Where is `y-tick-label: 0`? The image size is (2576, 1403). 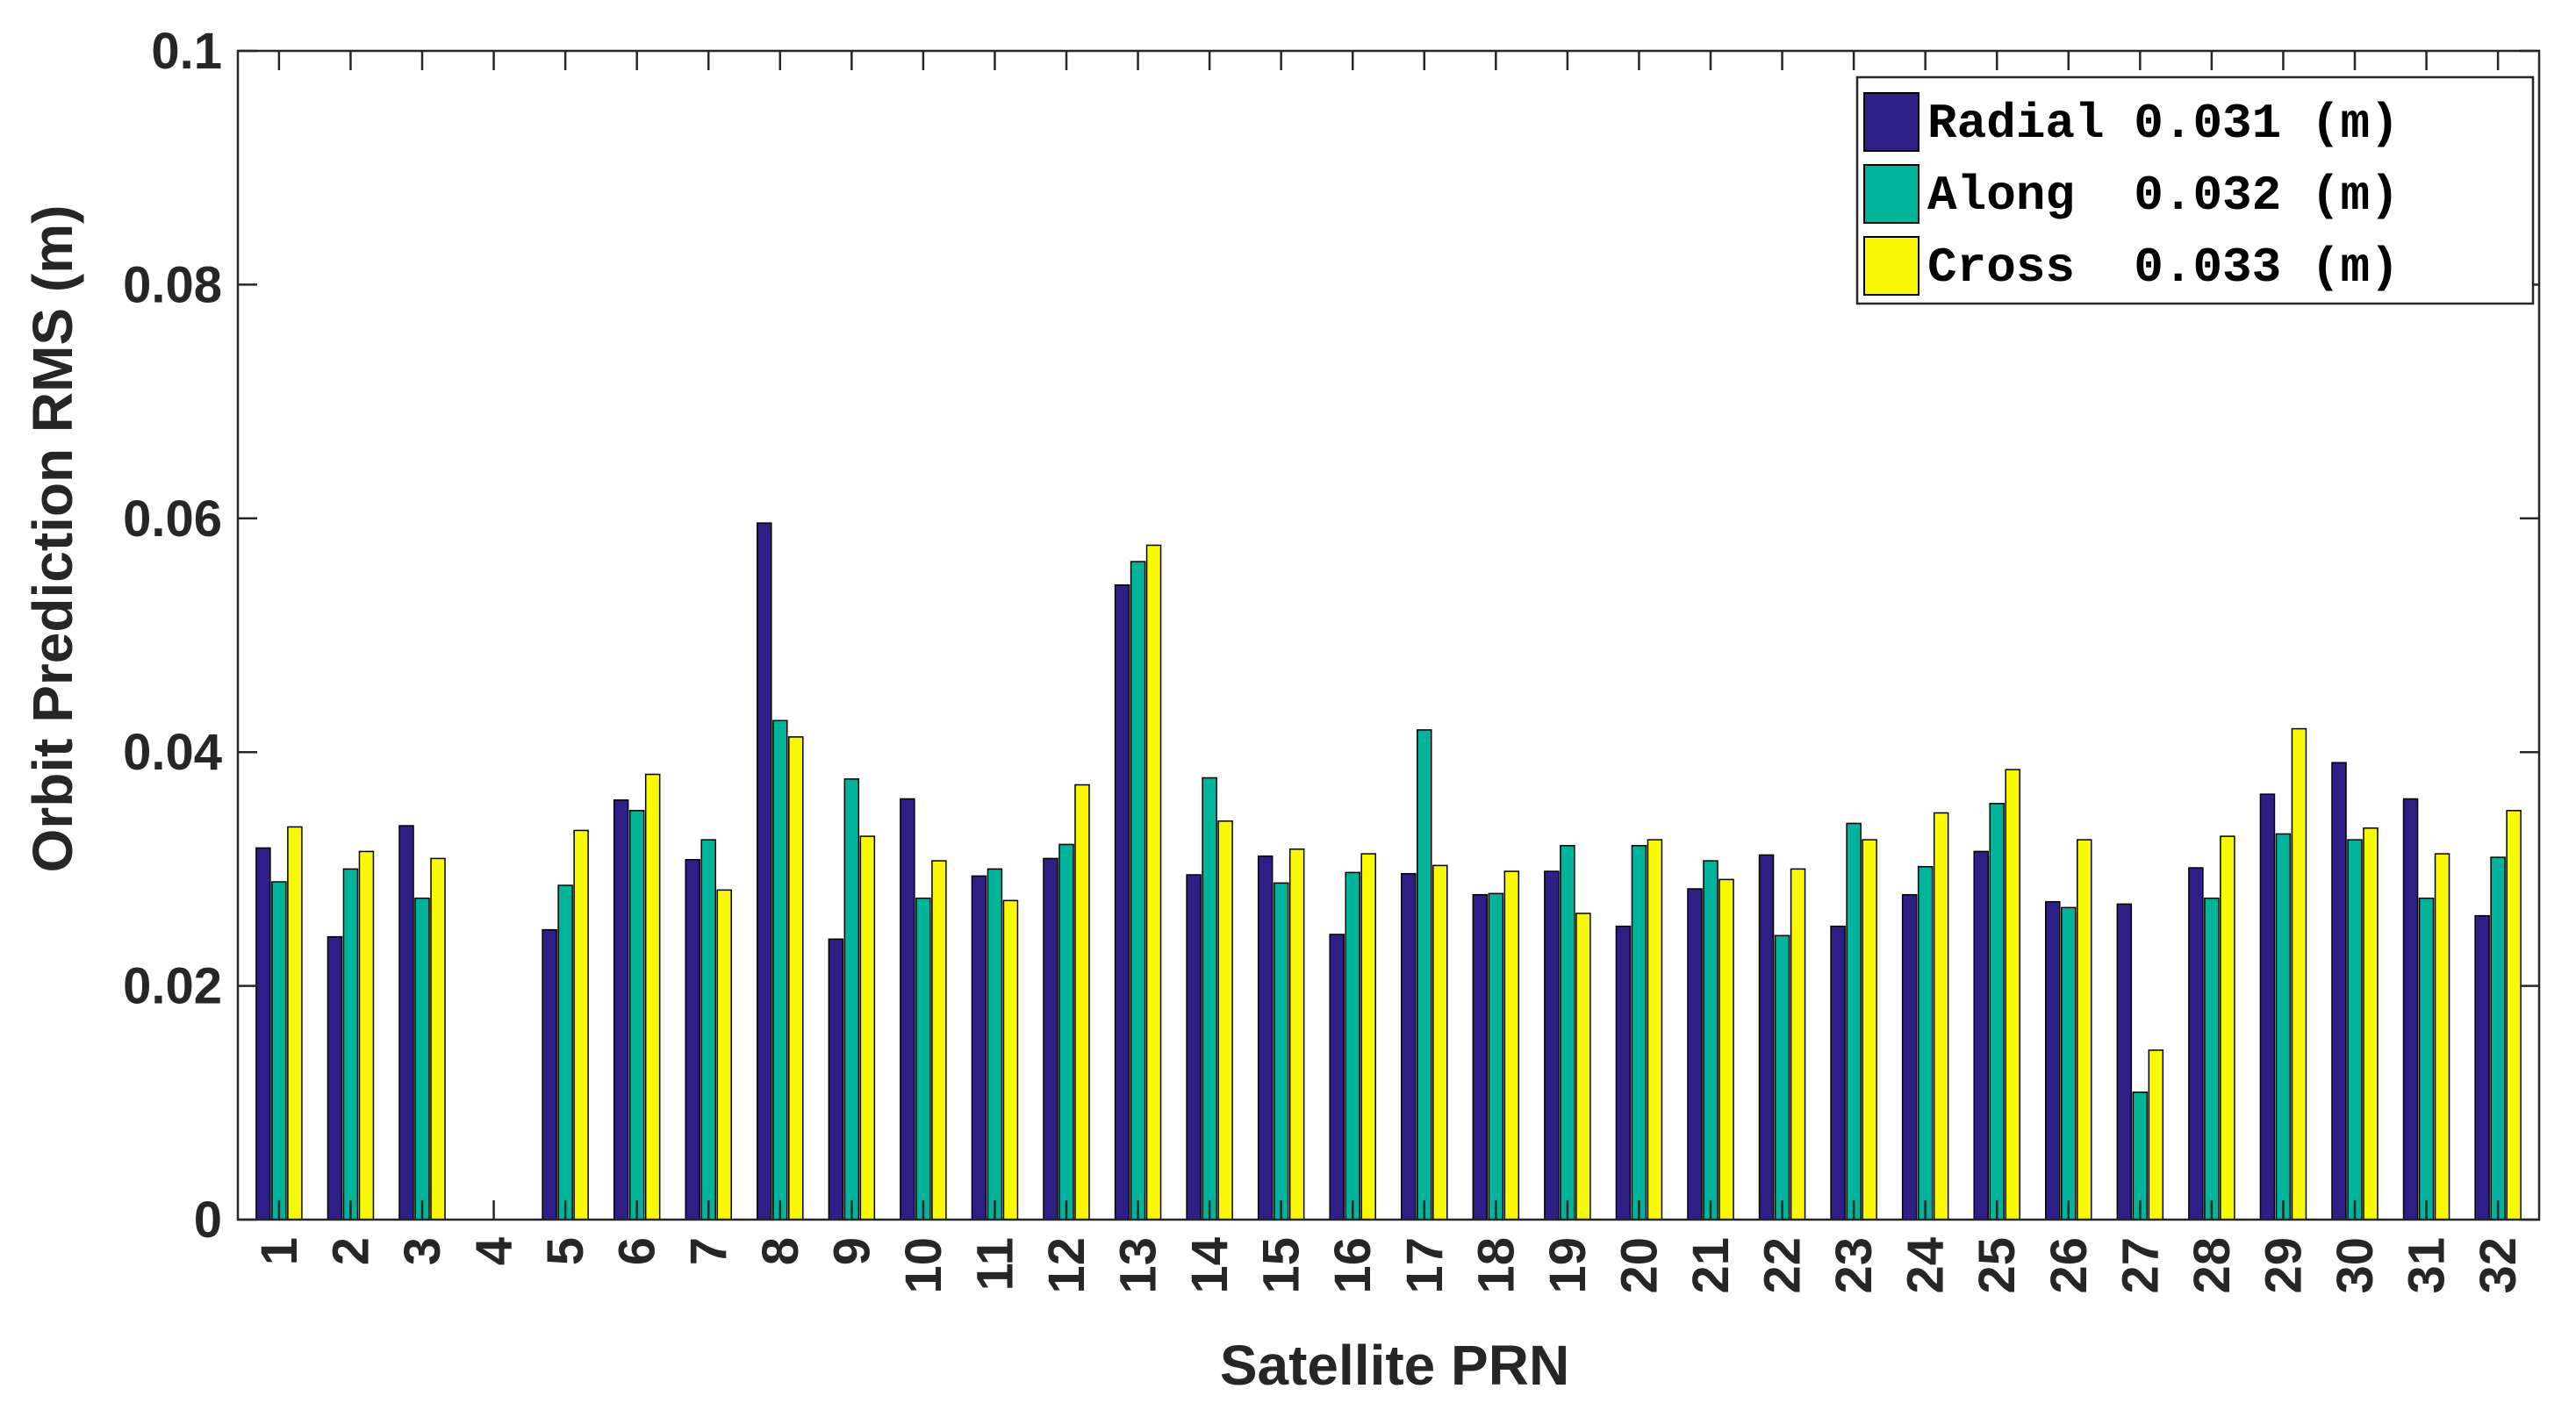
y-tick-label: 0 is located at coordinates (208, 1220).